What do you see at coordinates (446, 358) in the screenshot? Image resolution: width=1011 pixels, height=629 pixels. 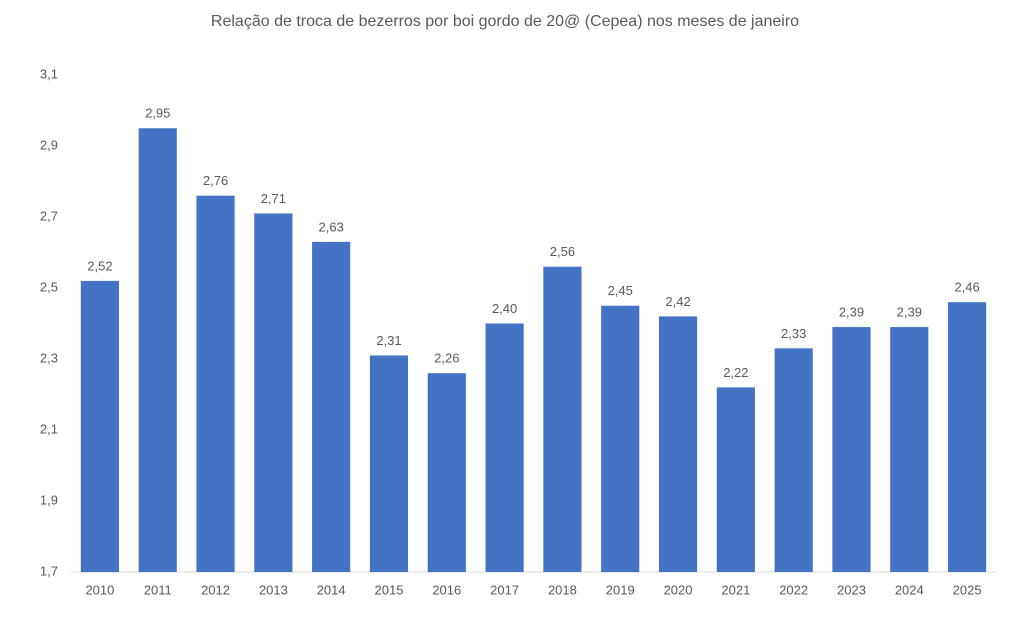 I see `data-label: 2,26` at bounding box center [446, 358].